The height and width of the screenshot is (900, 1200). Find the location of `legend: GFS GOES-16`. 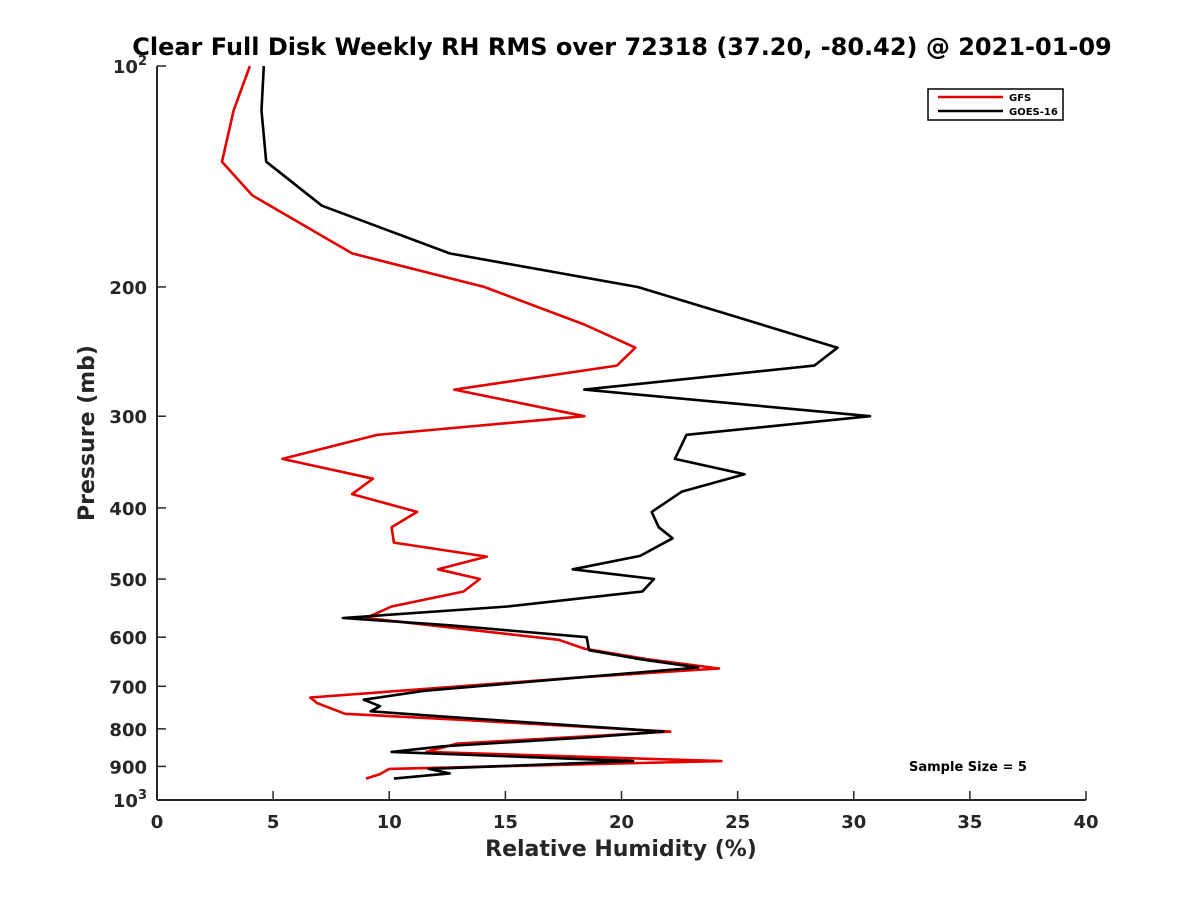

legend: GFS GOES-16 is located at coordinates (995, 104).